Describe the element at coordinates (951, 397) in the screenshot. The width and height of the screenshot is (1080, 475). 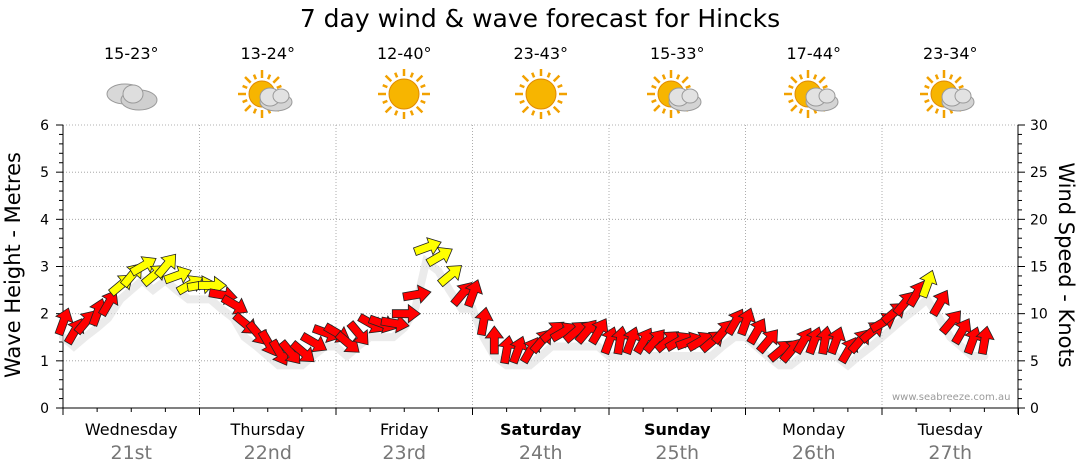
I see `credit-text: www.seabreeze.com.au` at that location.